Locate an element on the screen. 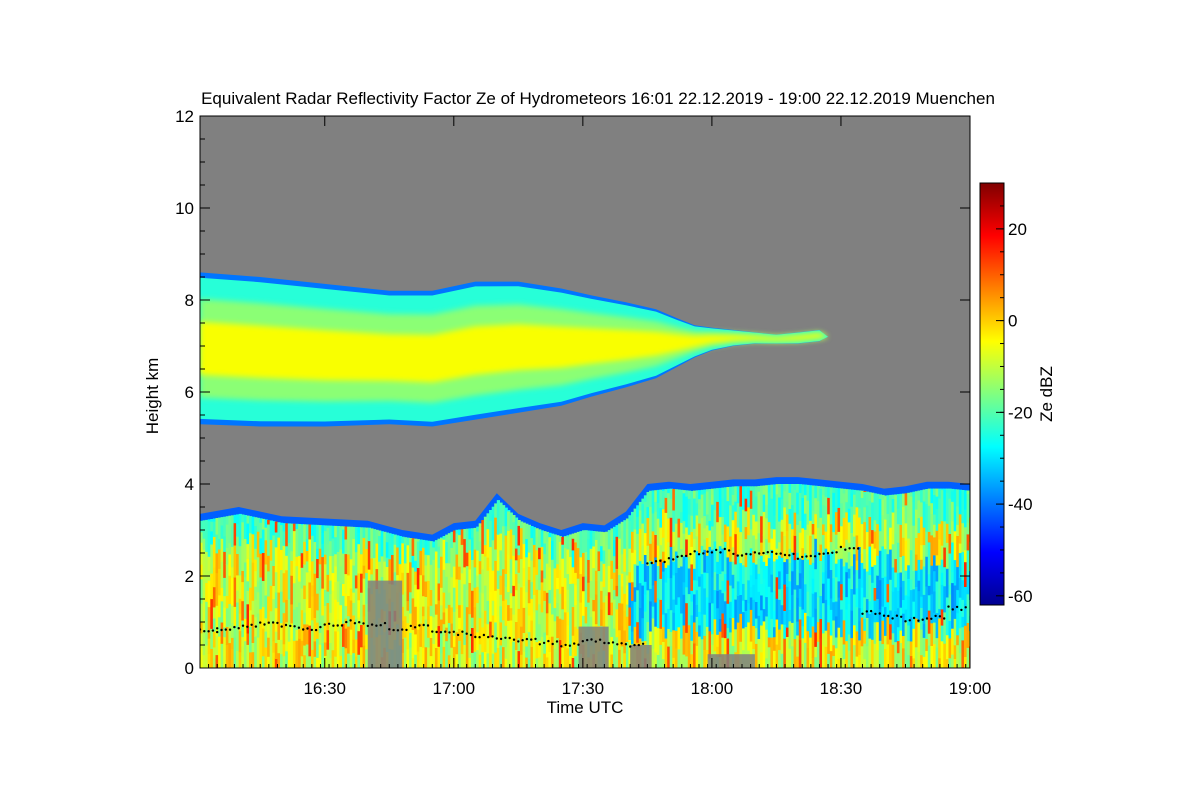 Image resolution: width=1200 pixels, height=800 pixels. x-tick-label: 19:00 is located at coordinates (970, 688).